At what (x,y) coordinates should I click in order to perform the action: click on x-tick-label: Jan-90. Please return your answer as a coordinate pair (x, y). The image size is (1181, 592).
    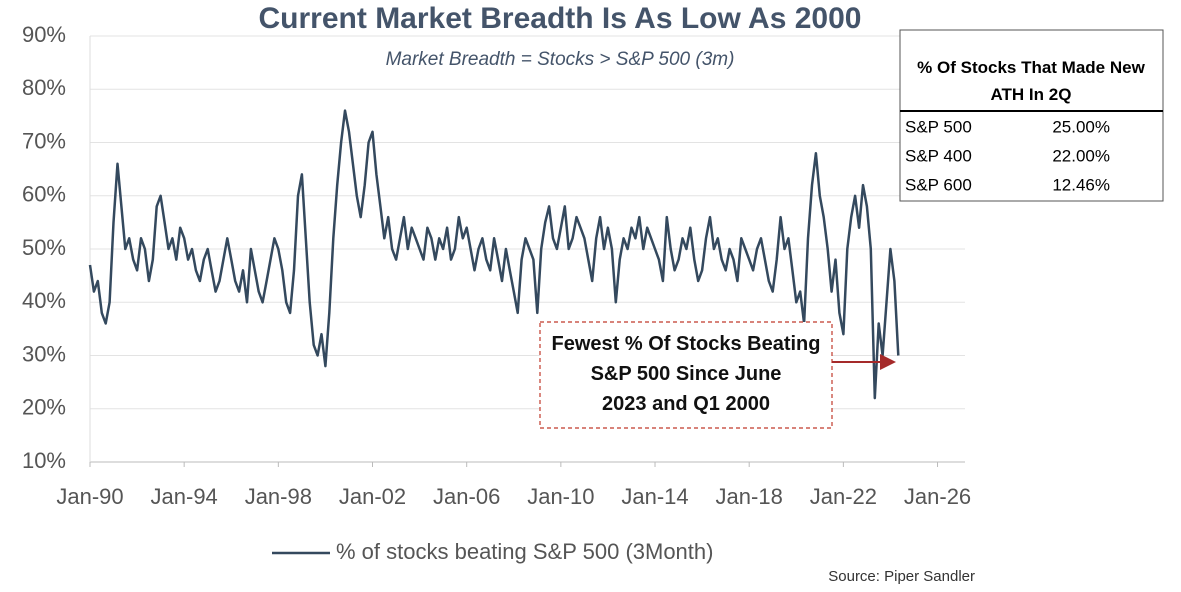
    Looking at the image, I should click on (89, 496).